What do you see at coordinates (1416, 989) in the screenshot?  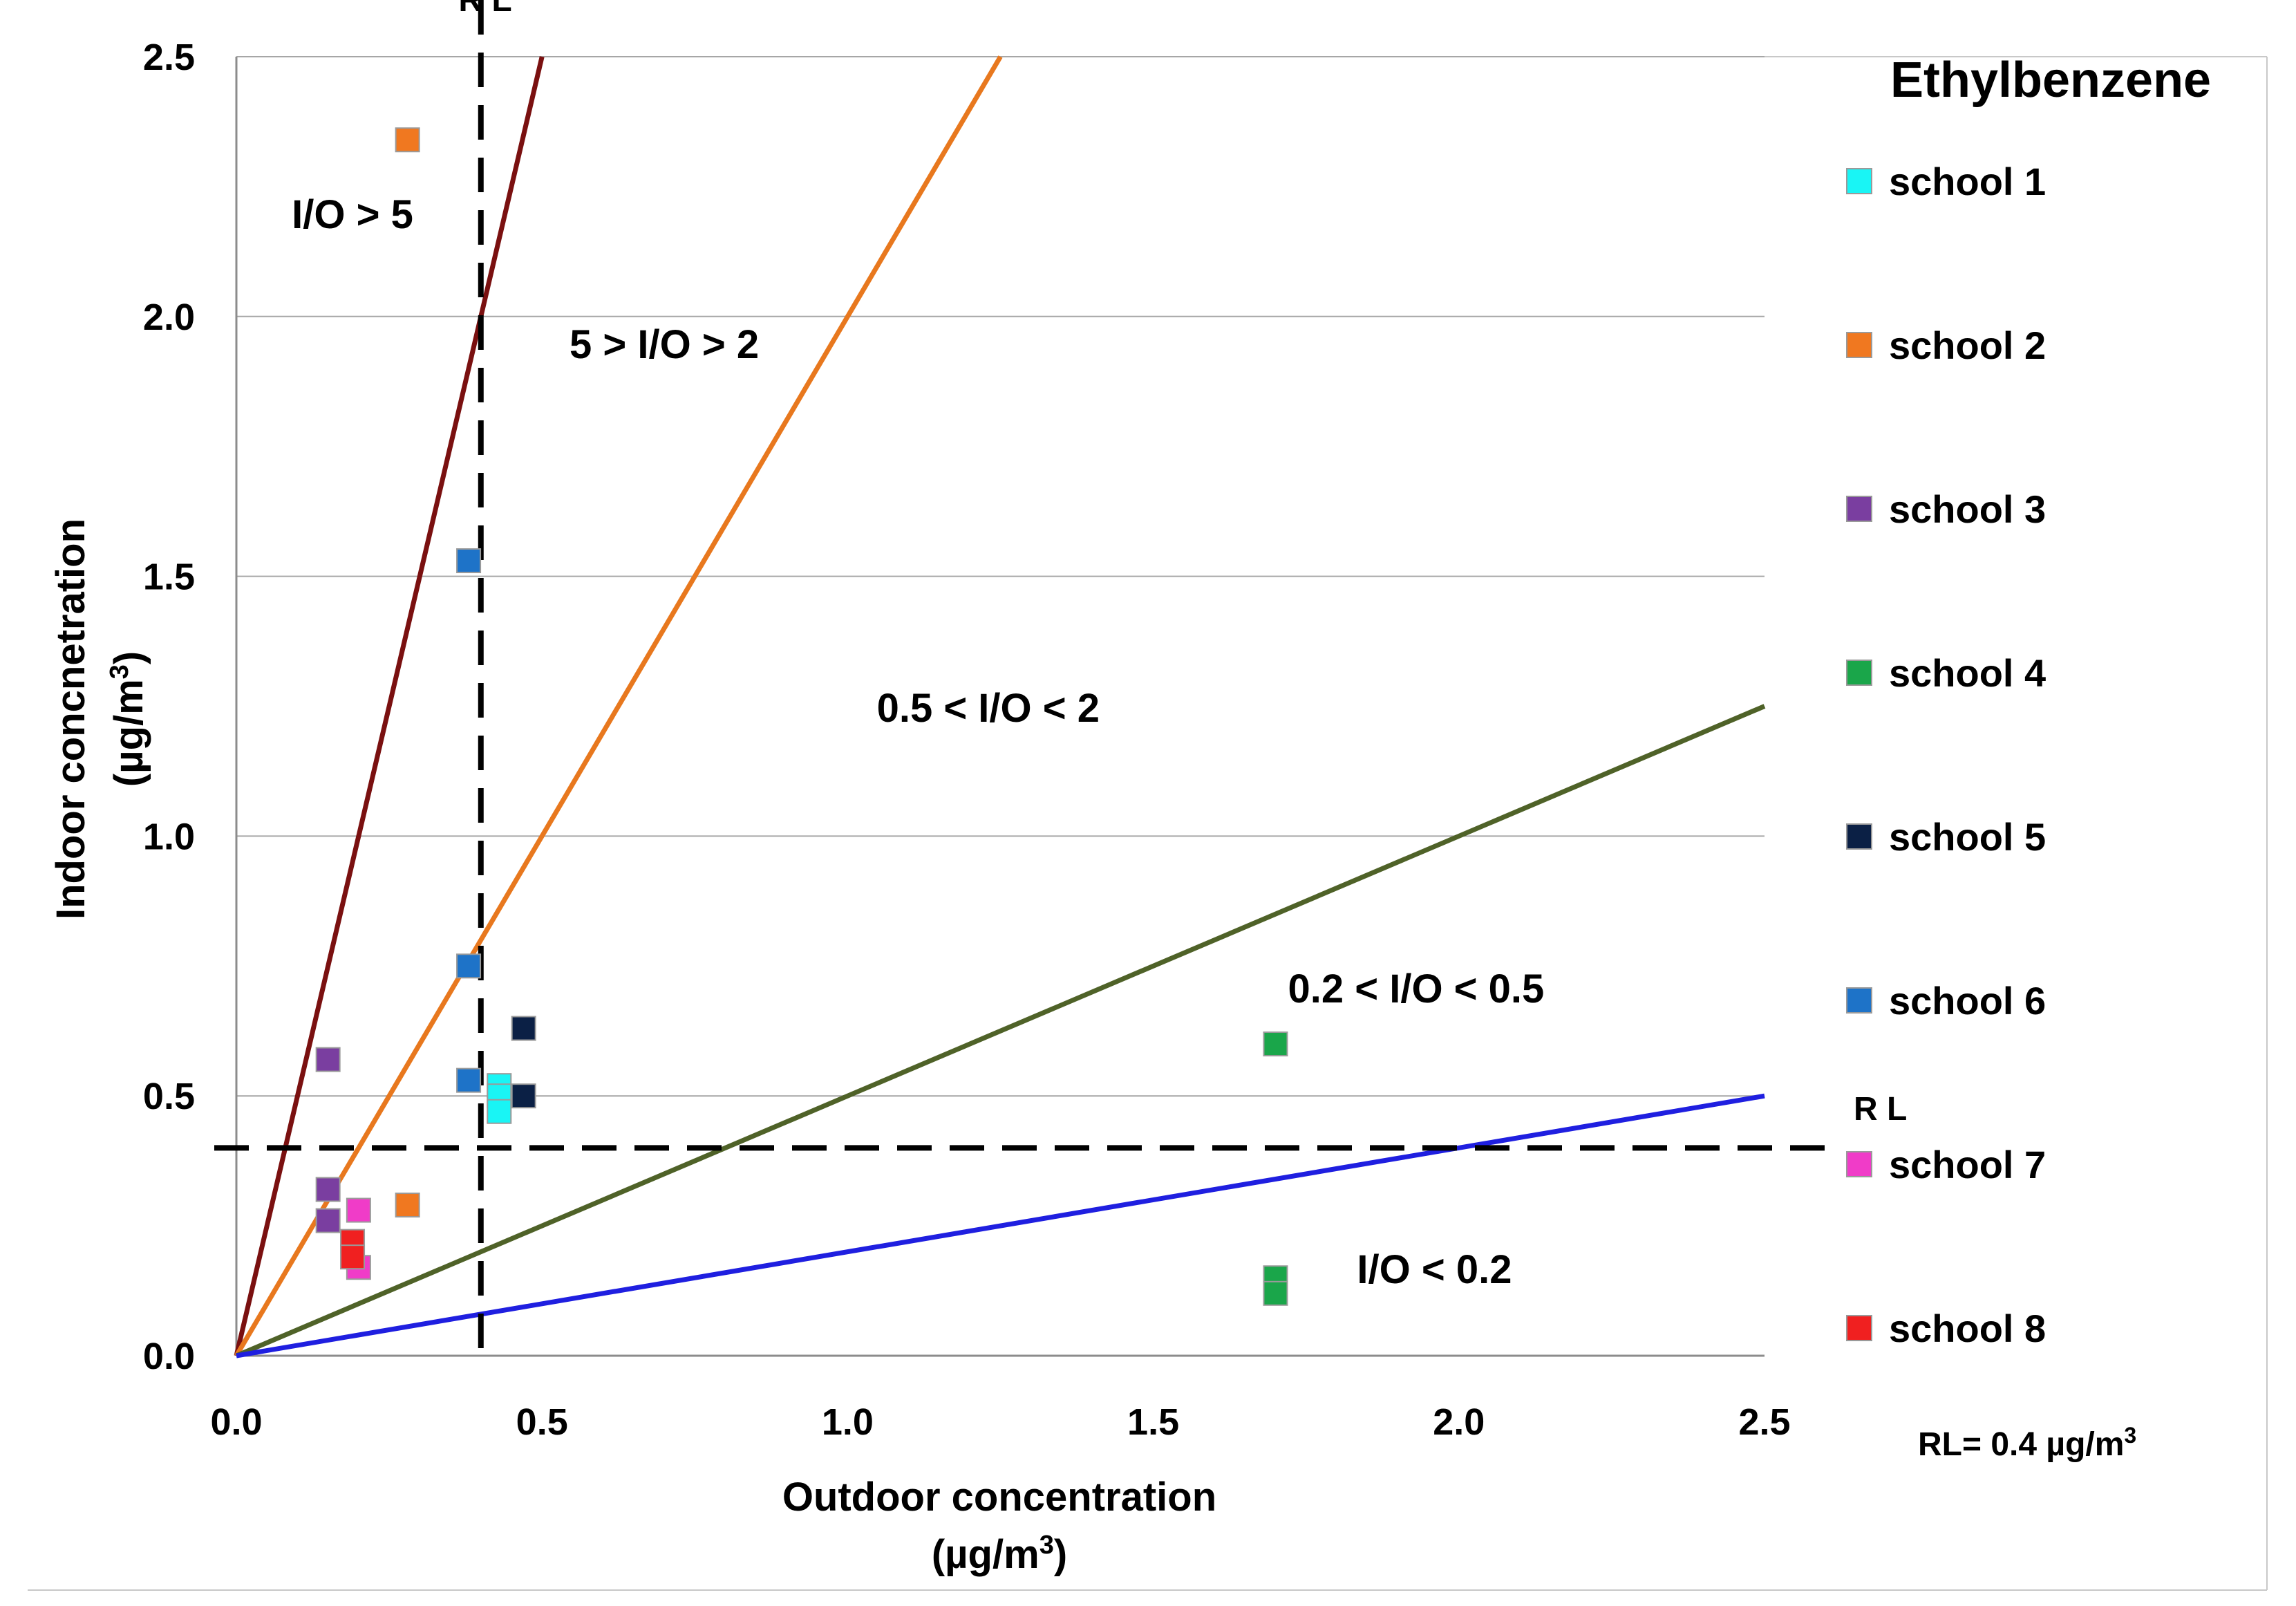 I see `region-label: 0.2 < I/O < 0.5` at bounding box center [1416, 989].